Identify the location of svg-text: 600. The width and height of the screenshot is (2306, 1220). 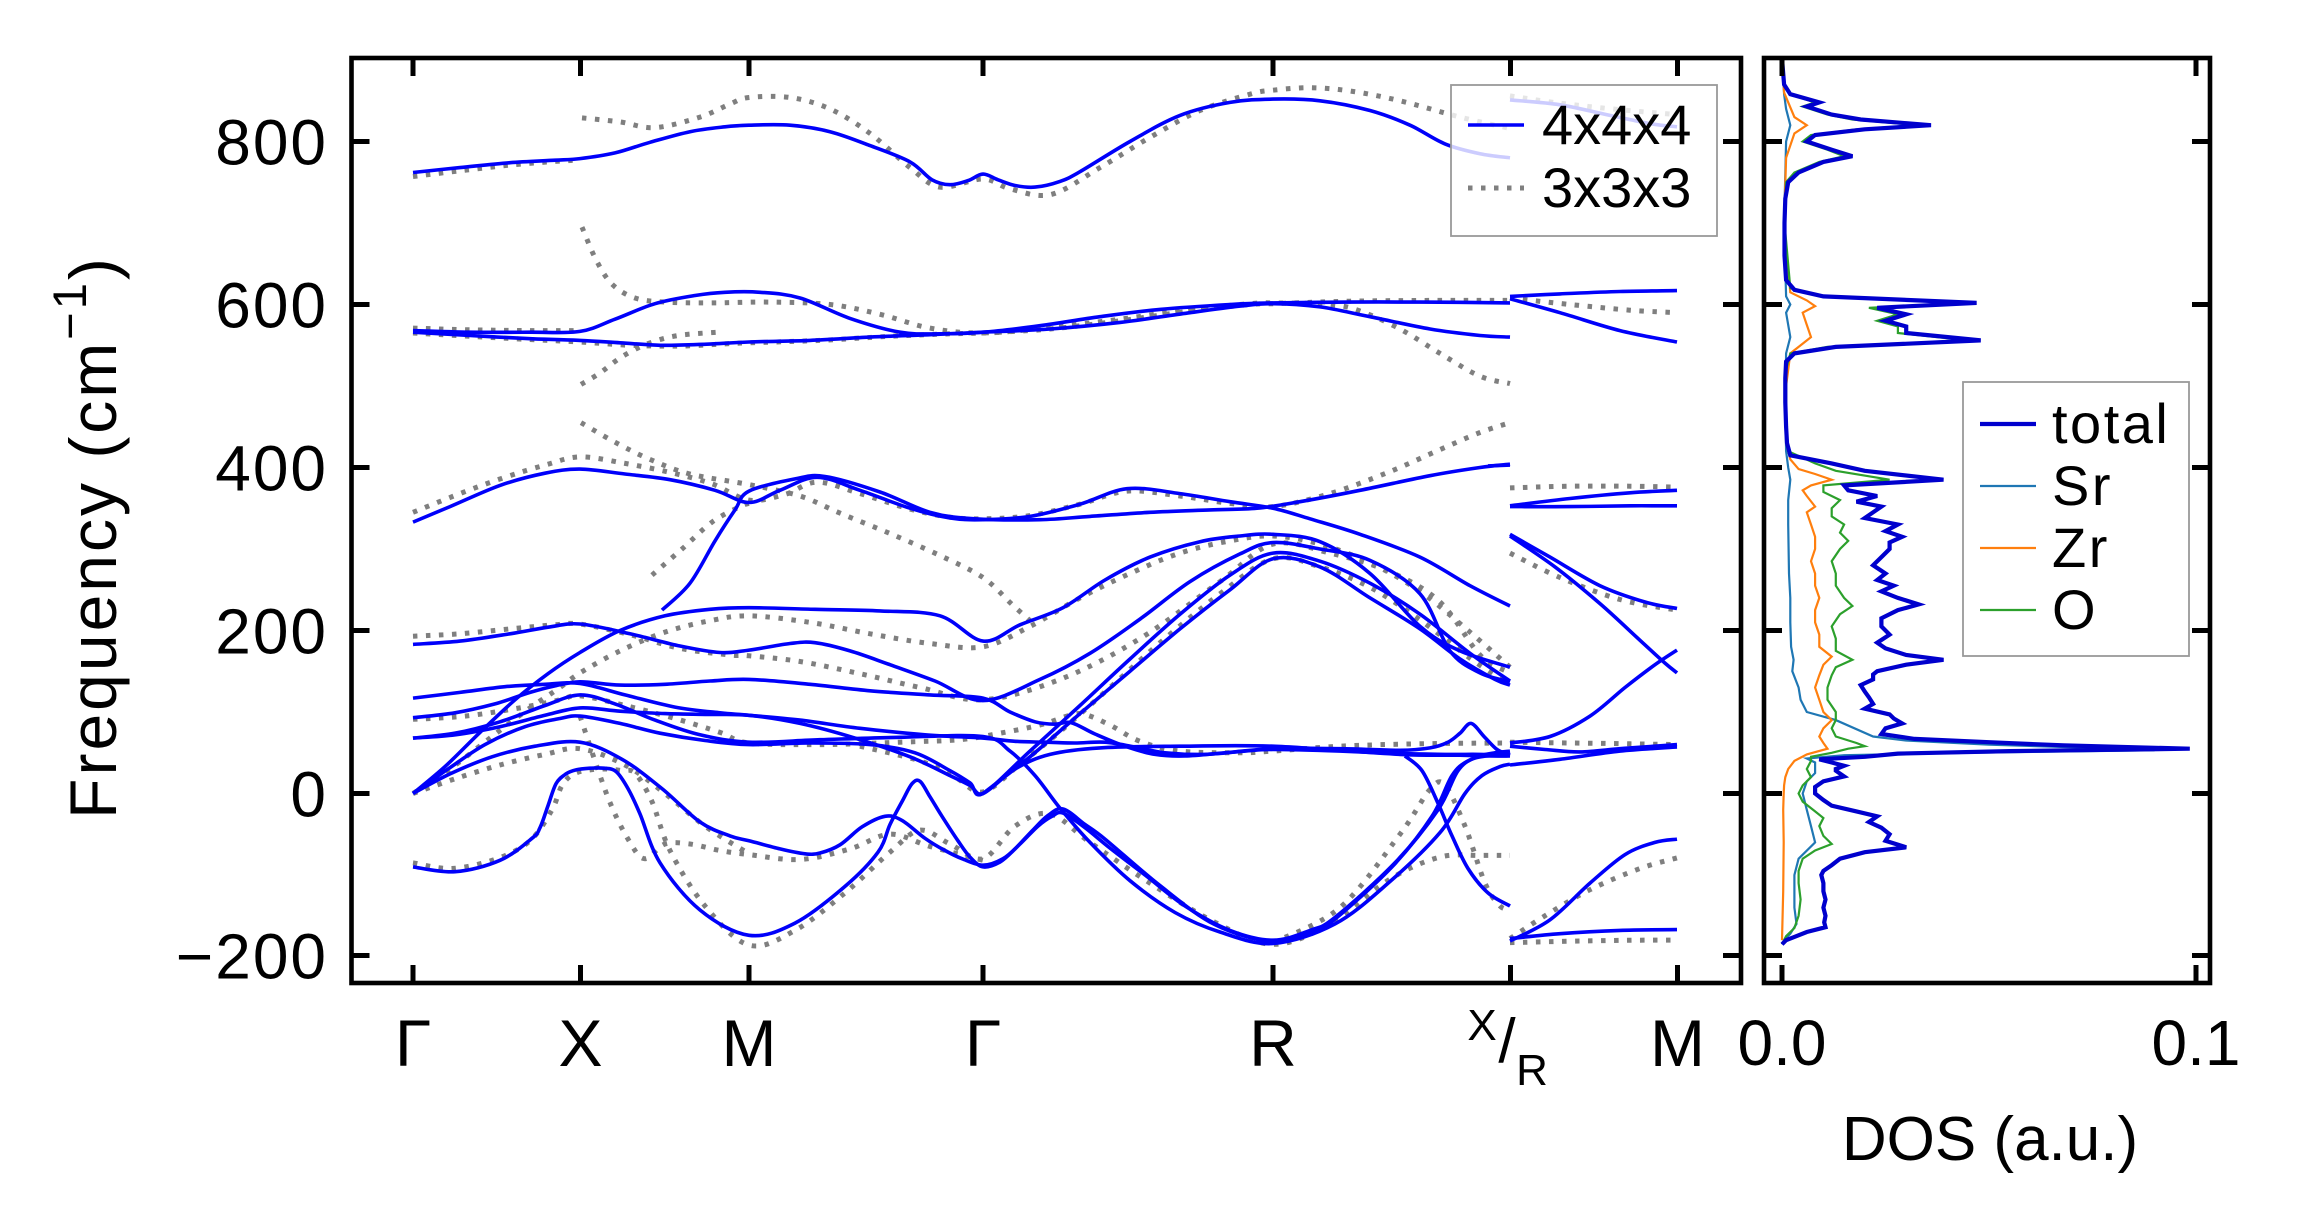
(271, 306).